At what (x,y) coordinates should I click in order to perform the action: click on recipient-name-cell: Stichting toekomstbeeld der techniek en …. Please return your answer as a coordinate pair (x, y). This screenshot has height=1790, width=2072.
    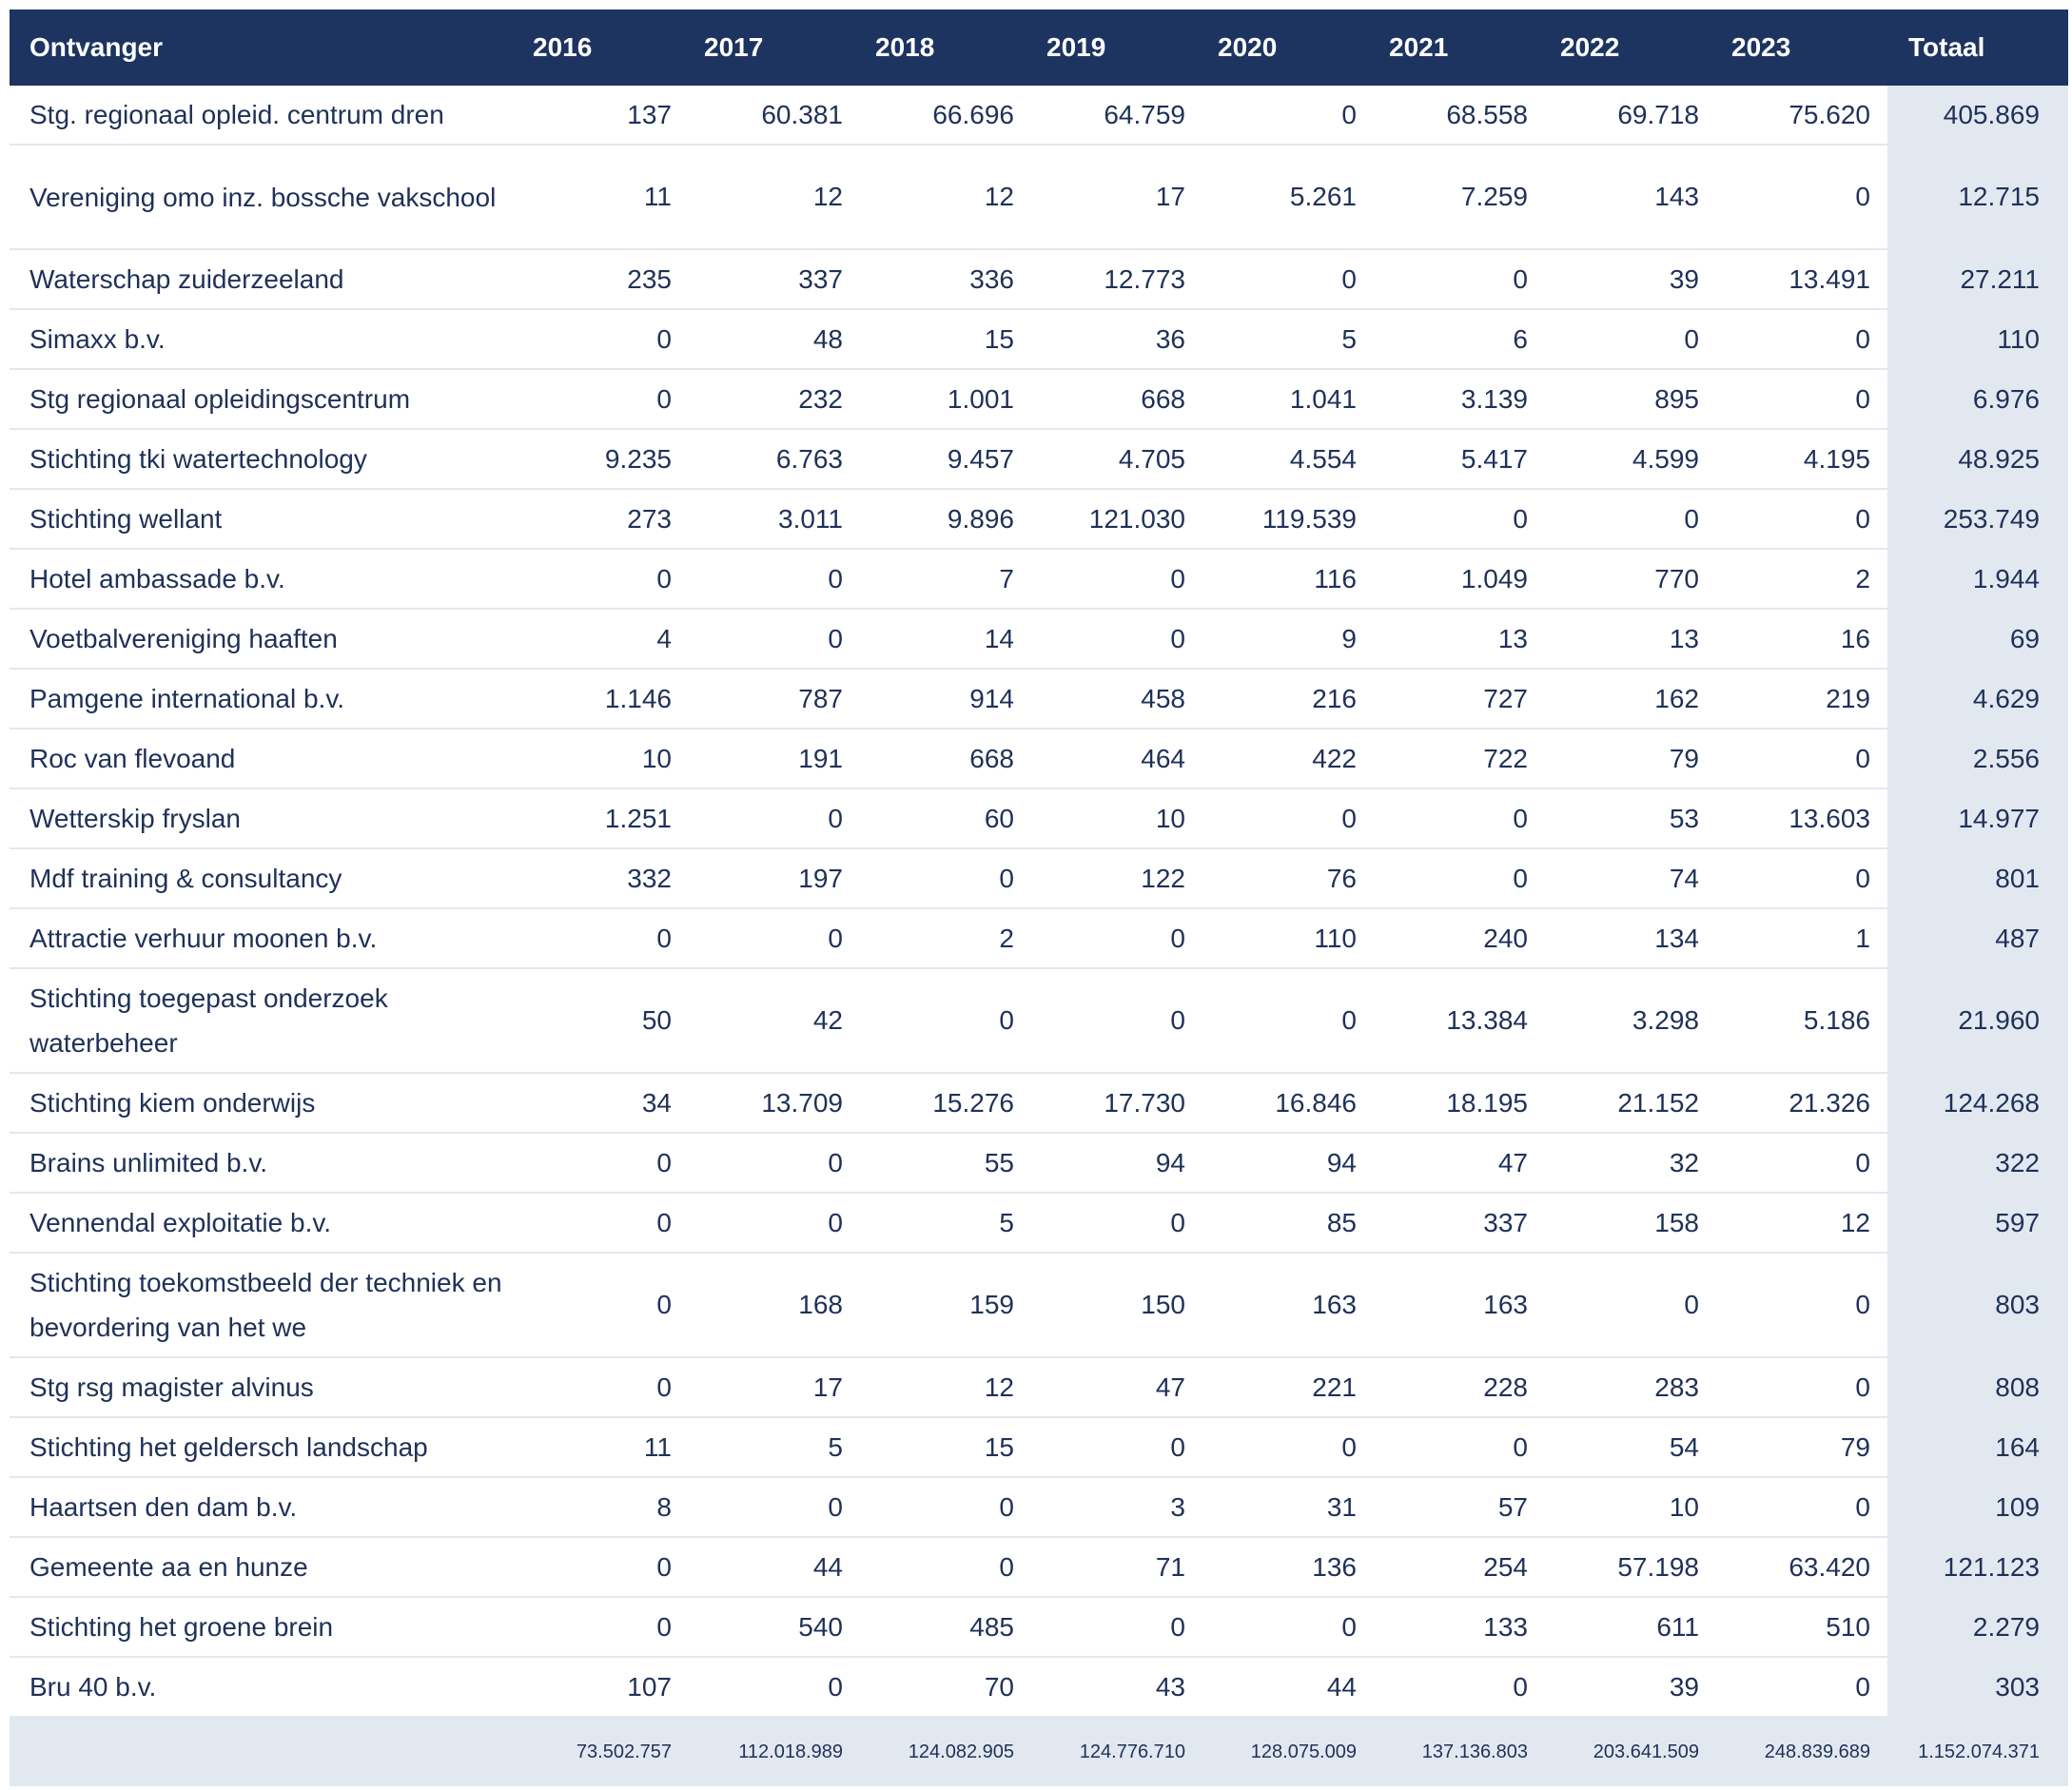
    Looking at the image, I should click on (264, 1305).